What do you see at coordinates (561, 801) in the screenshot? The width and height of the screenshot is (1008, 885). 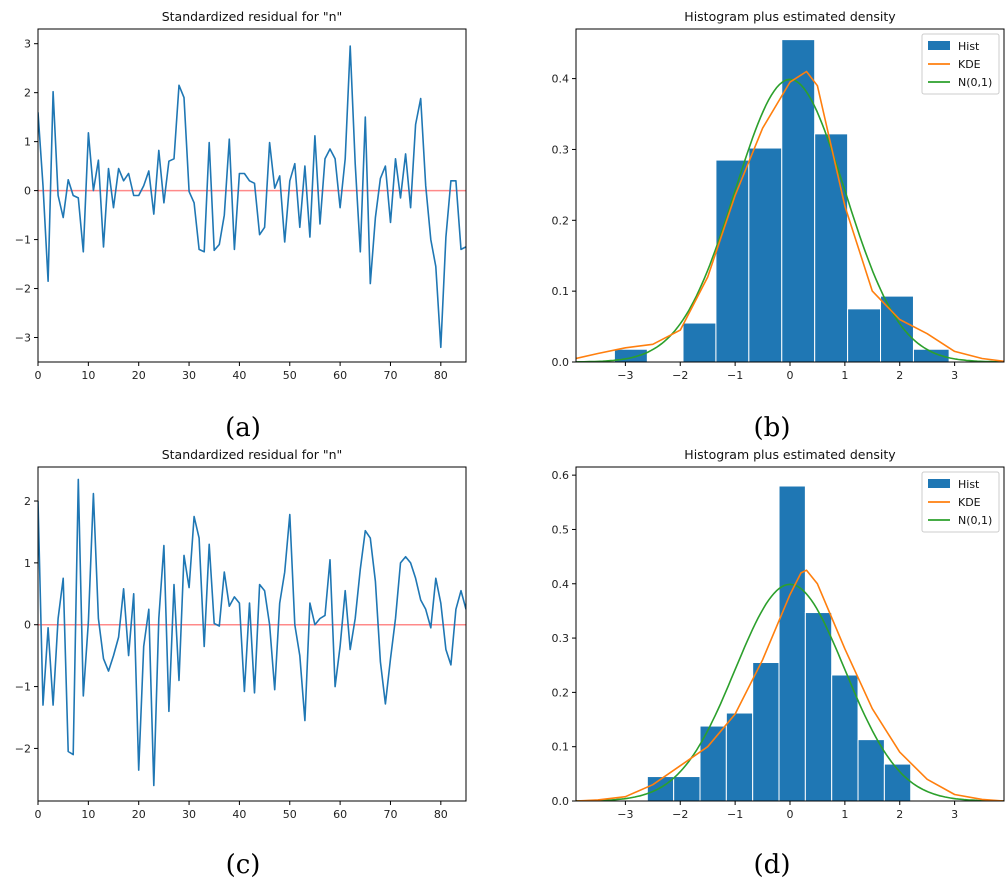 I see `y-tick-label-d-0: 0.0` at bounding box center [561, 801].